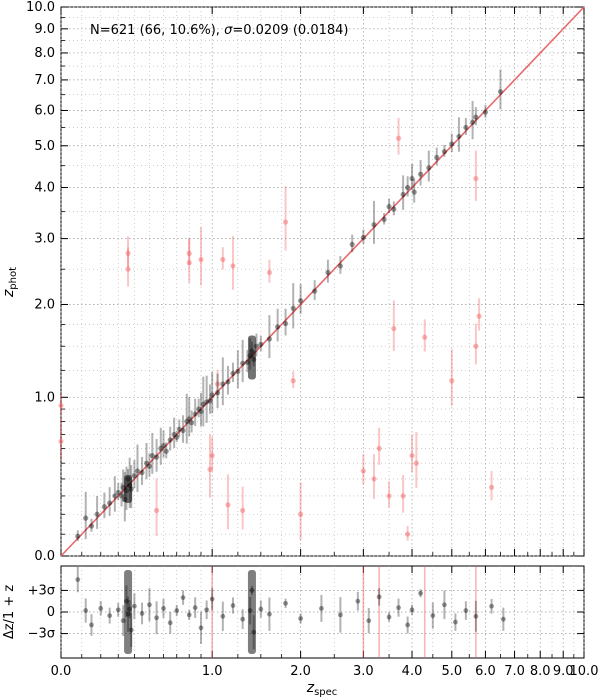  Describe the element at coordinates (44, 29) in the screenshot. I see `y-tick-label: 9.0` at that location.